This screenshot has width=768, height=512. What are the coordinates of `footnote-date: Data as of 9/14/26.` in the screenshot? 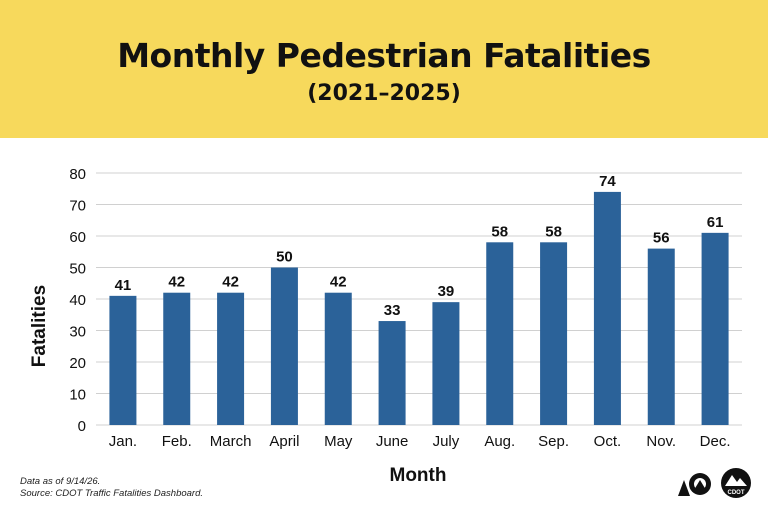 It's located at (60, 481).